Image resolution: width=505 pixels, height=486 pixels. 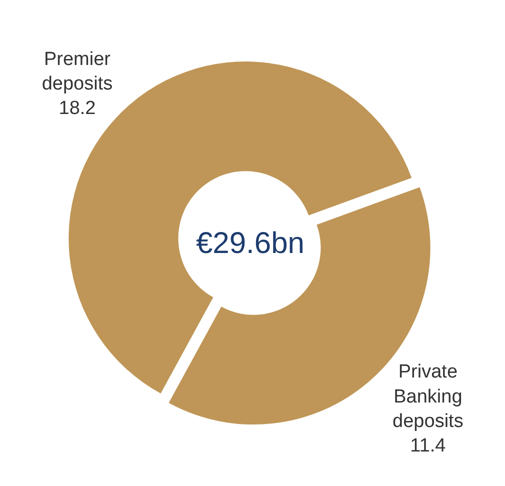 What do you see at coordinates (428, 397) in the screenshot?
I see `slice-label: Private Banking deposits` at bounding box center [428, 397].